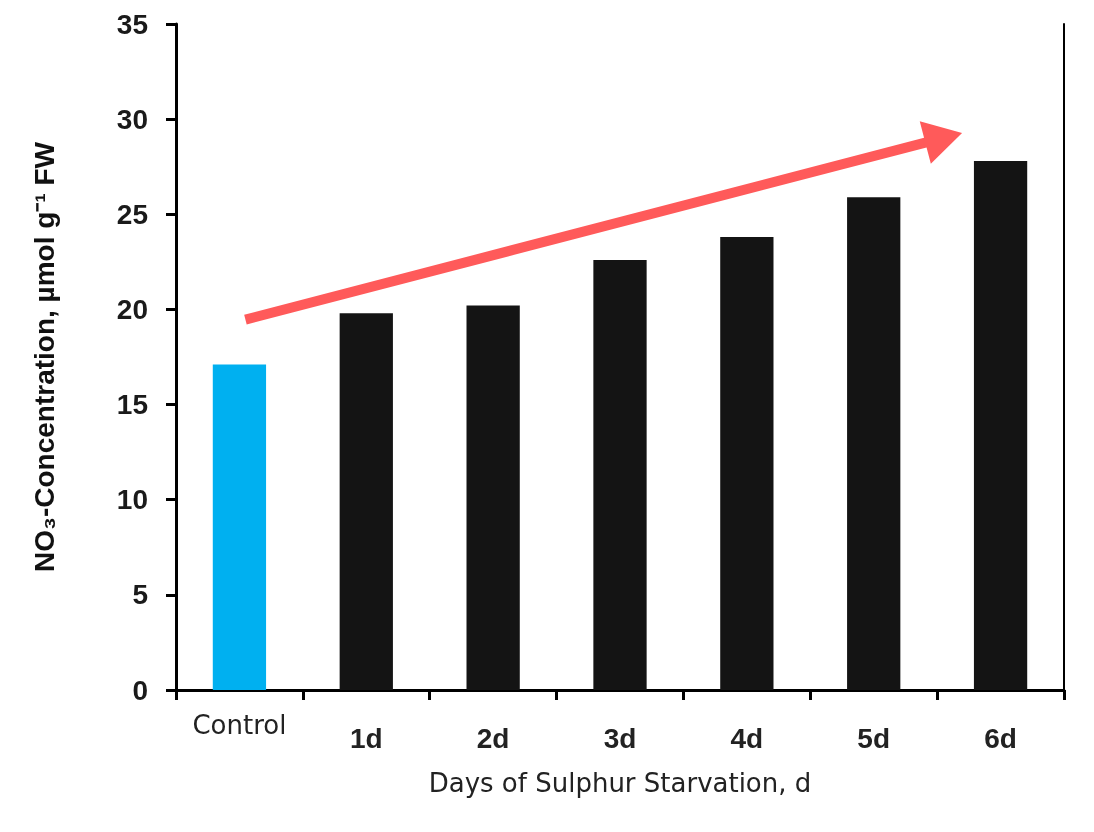  What do you see at coordinates (620, 783) in the screenshot?
I see `x-axis-title: Days of Sulphur Starvation, d` at bounding box center [620, 783].